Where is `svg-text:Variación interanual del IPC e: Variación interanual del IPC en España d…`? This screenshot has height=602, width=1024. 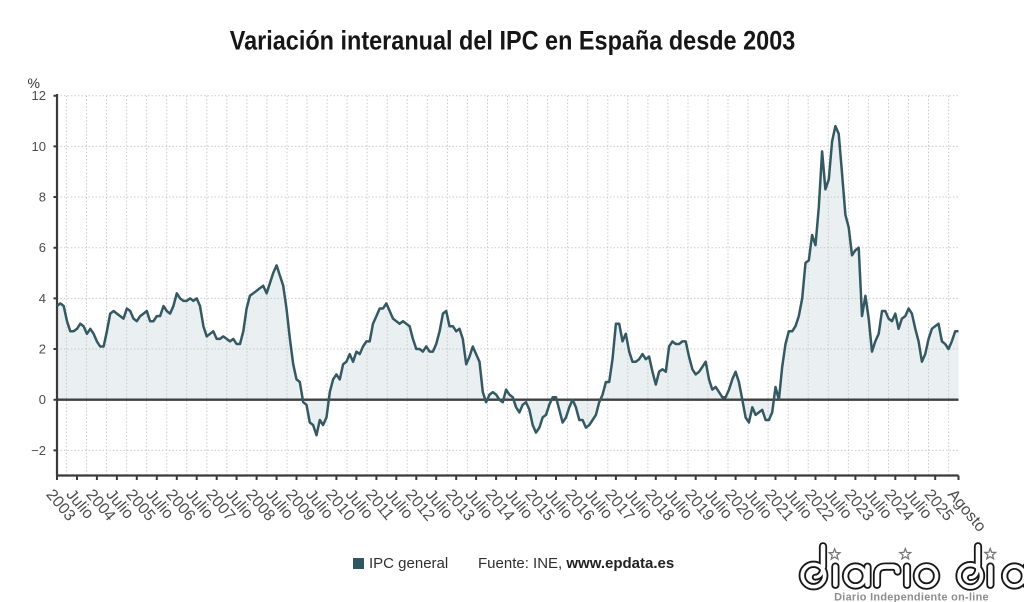 svg-text:Variación interanual del IPC e: Variación interanual del IPC en España d… is located at coordinates (513, 41).